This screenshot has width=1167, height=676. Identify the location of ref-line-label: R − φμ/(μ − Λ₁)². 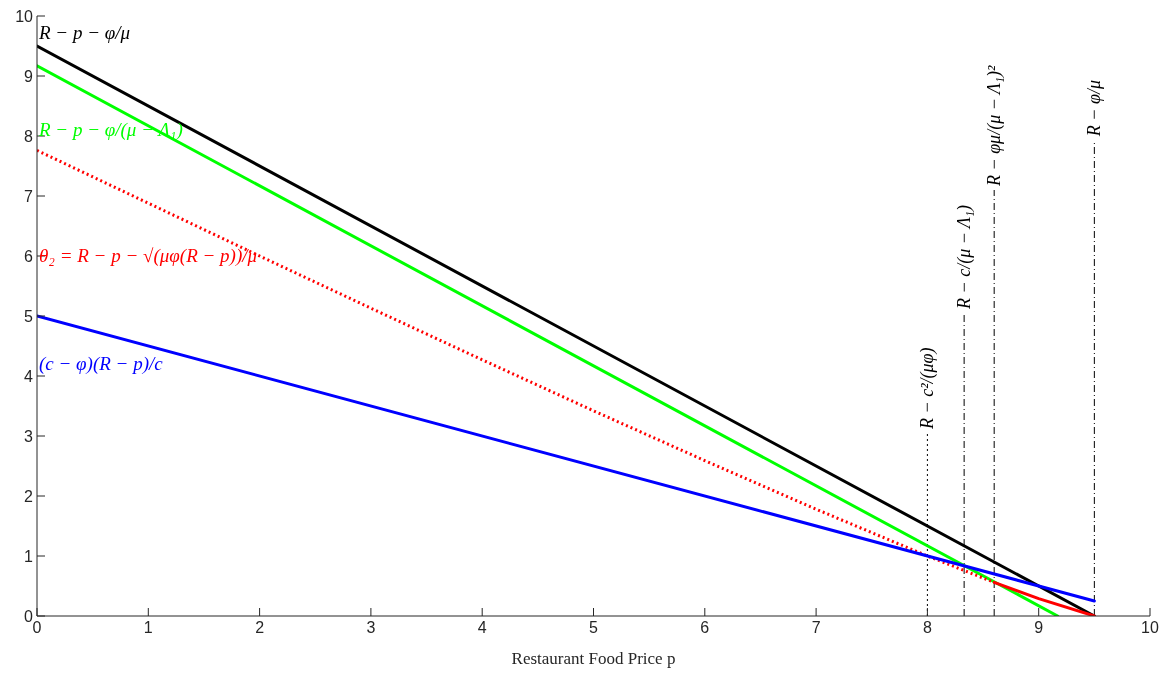
(995, 125).